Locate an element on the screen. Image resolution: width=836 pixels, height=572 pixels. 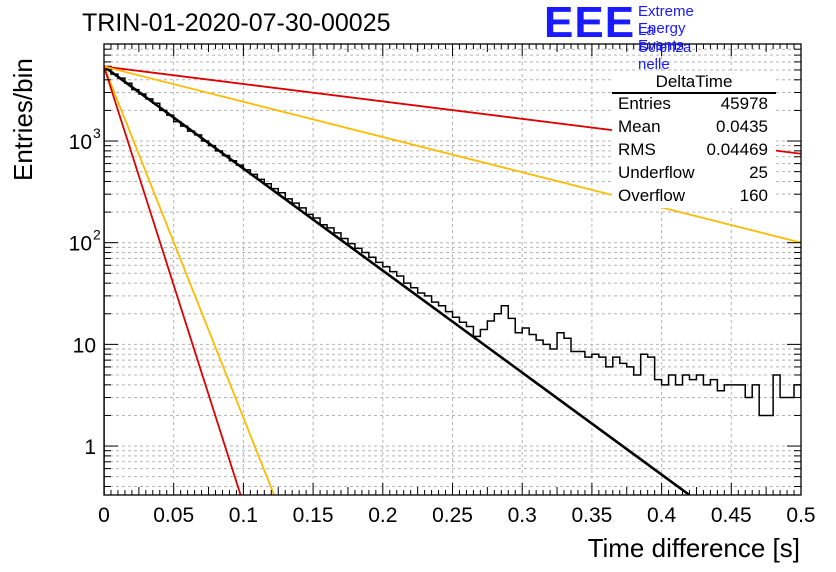
stats-value: 160 is located at coordinates (753, 195).